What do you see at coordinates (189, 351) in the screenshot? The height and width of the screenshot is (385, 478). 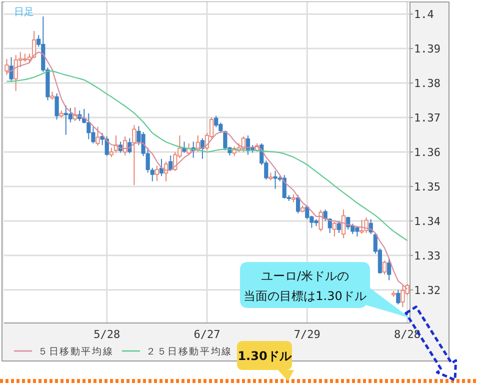 I see `legend-label: ２５日移動平均線` at bounding box center [189, 351].